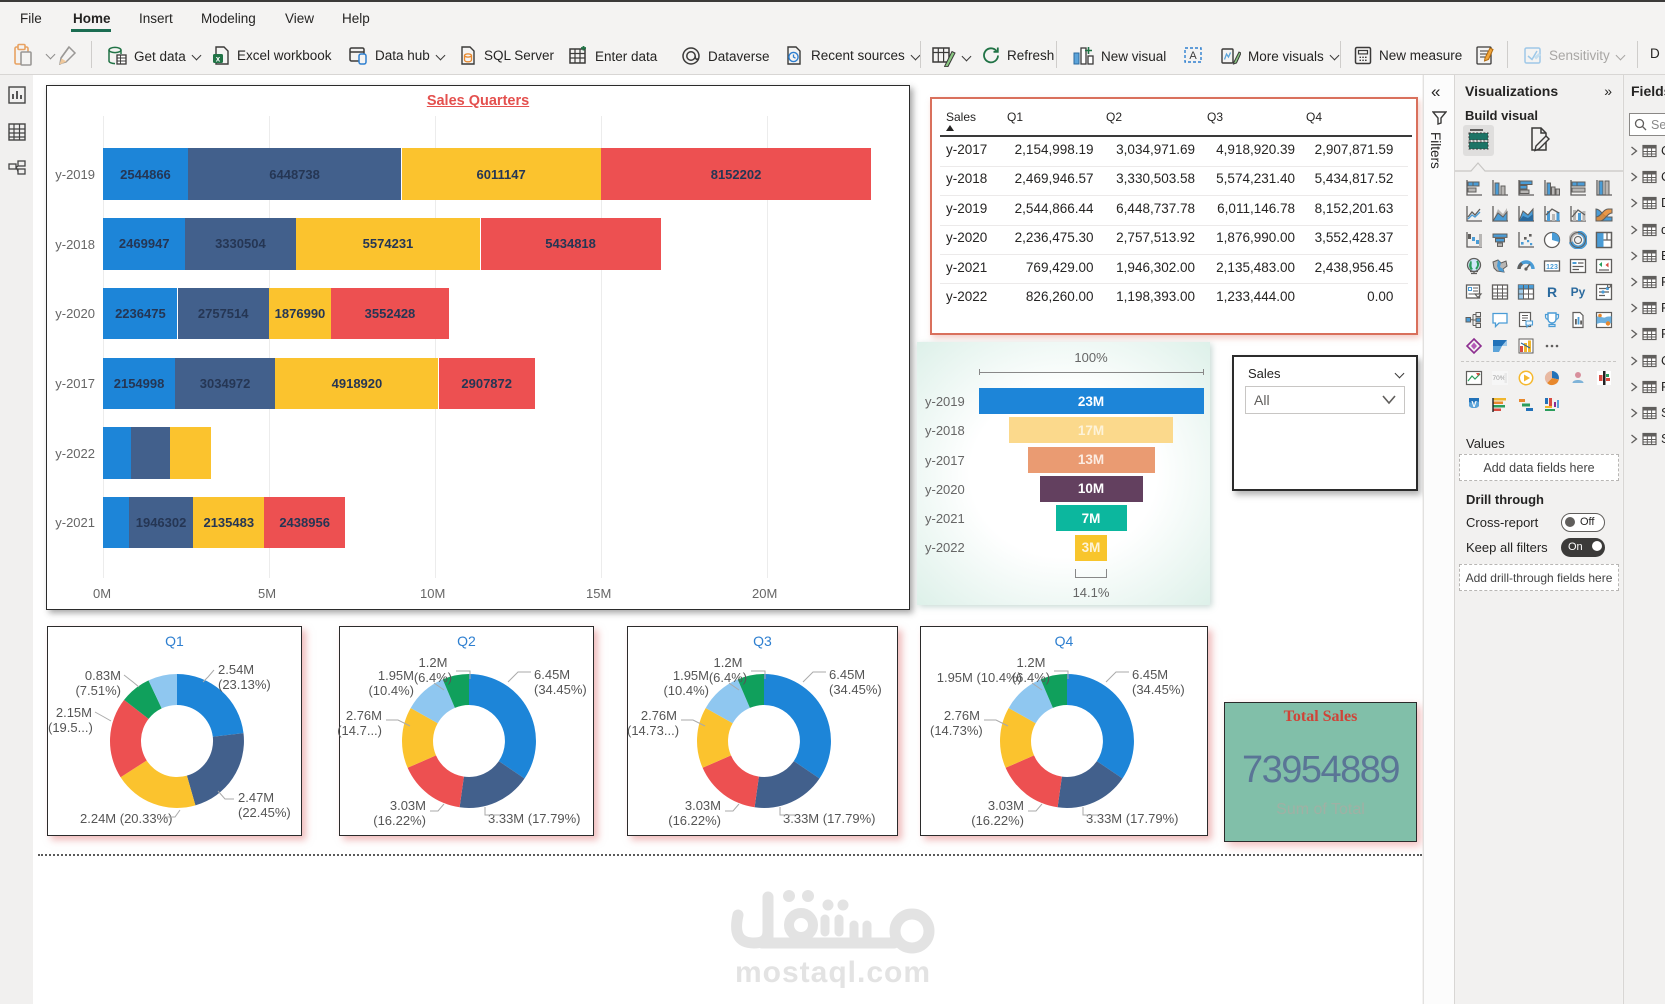  I want to click on svg-text: A, so click(1193, 56).